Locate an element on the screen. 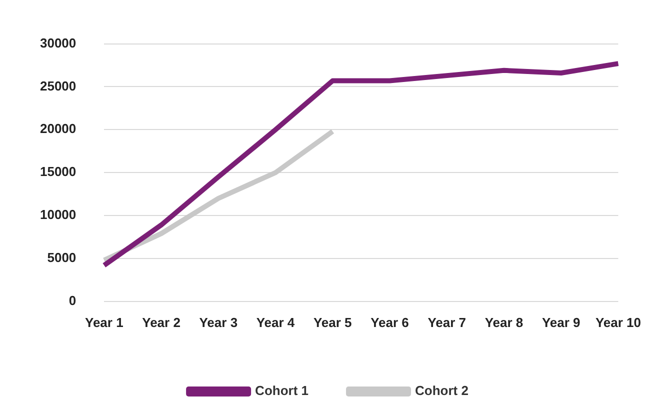 This screenshot has height=416, width=663. x-tick-label: Year 4 is located at coordinates (276, 322).